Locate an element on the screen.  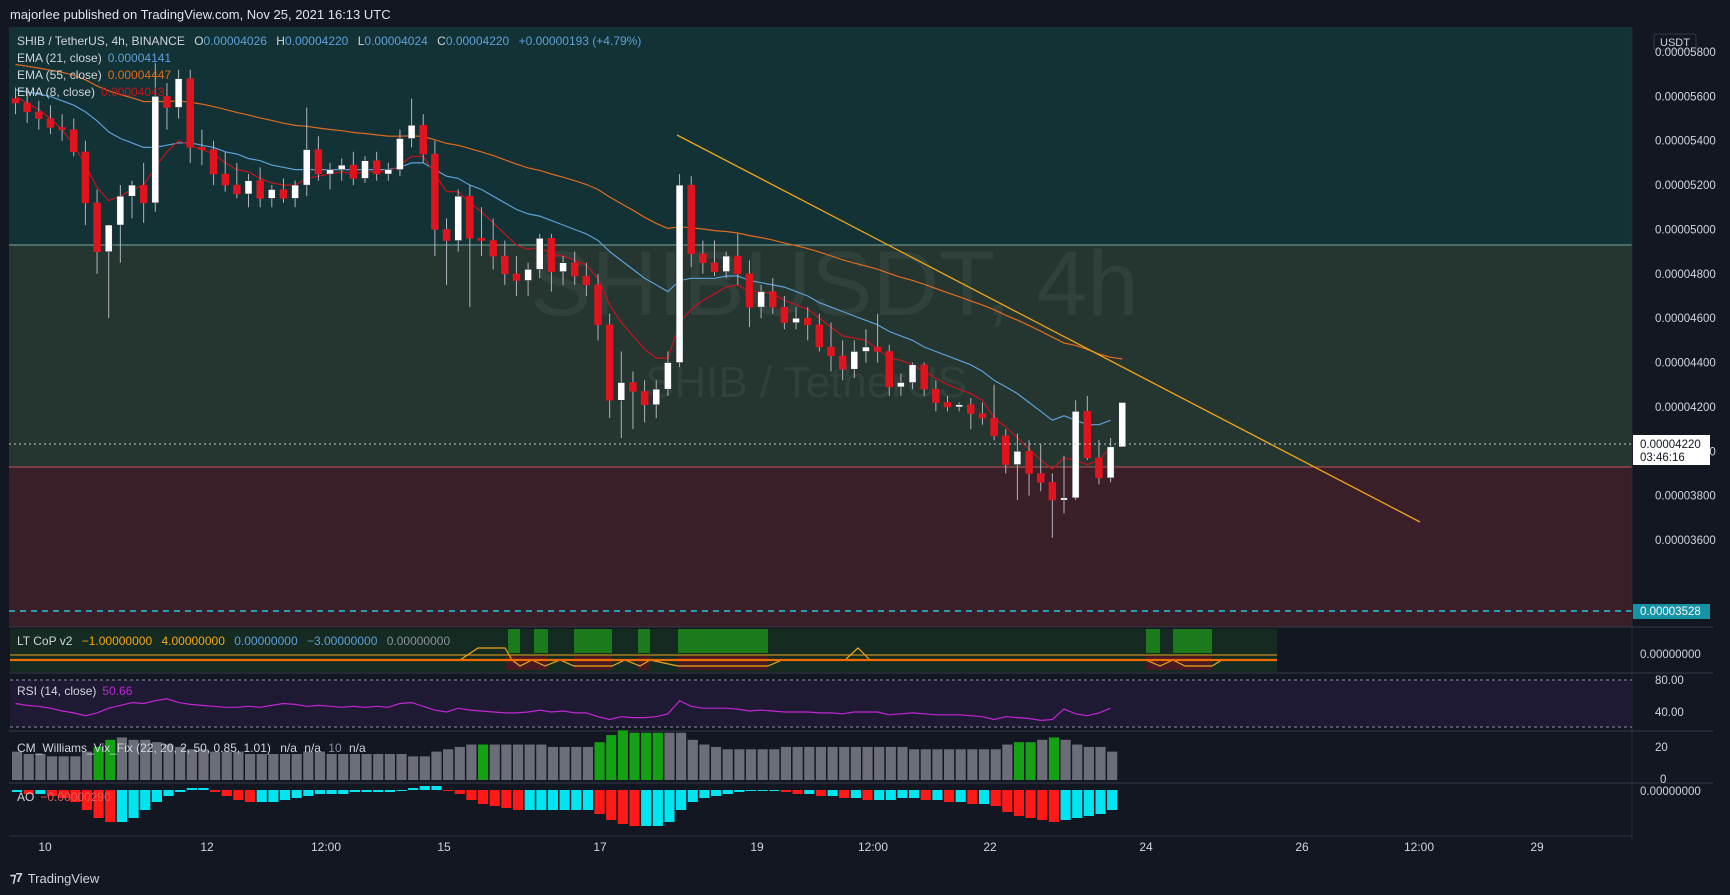
price-tick-label: 0.00003600 is located at coordinates (1685, 541).